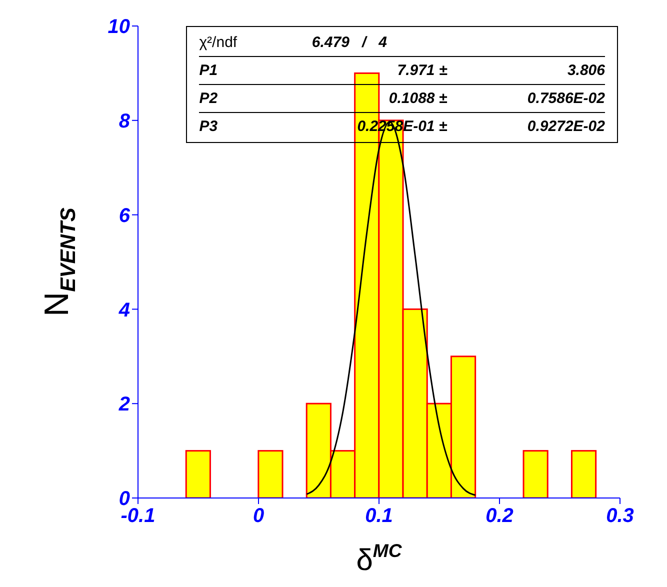  I want to click on y-tick-label: 8, so click(124, 121).